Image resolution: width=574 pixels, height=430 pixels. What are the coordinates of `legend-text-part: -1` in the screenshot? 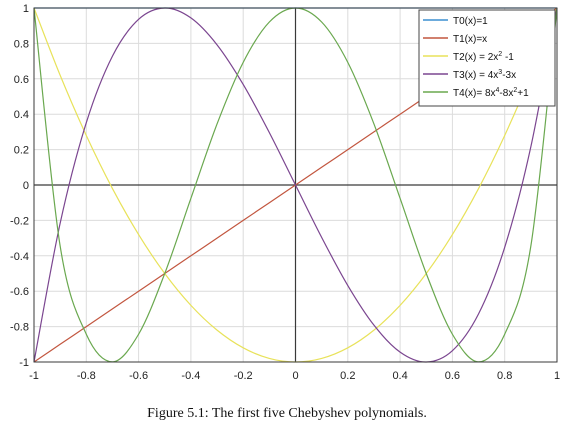 It's located at (508, 57).